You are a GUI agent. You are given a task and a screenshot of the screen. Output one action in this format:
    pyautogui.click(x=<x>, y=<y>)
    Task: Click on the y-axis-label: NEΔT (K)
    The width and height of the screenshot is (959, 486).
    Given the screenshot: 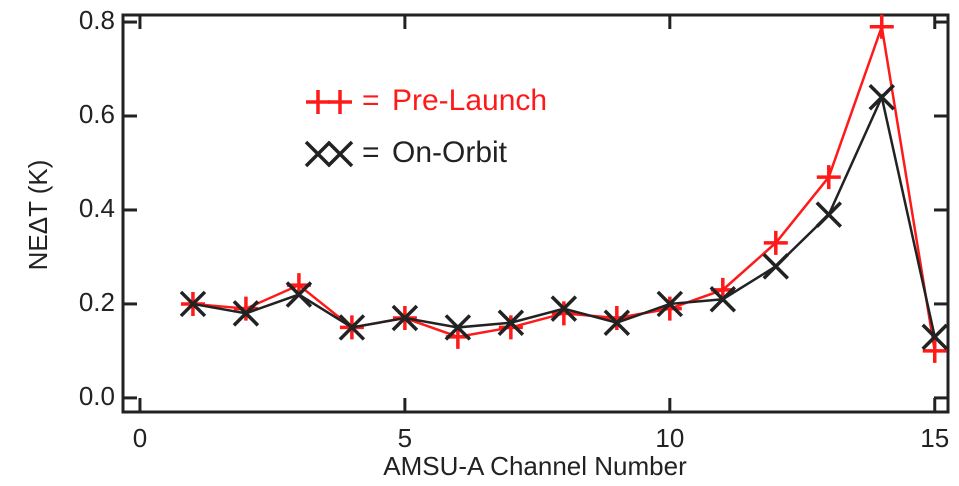 What is the action you would take?
    pyautogui.click(x=38, y=215)
    